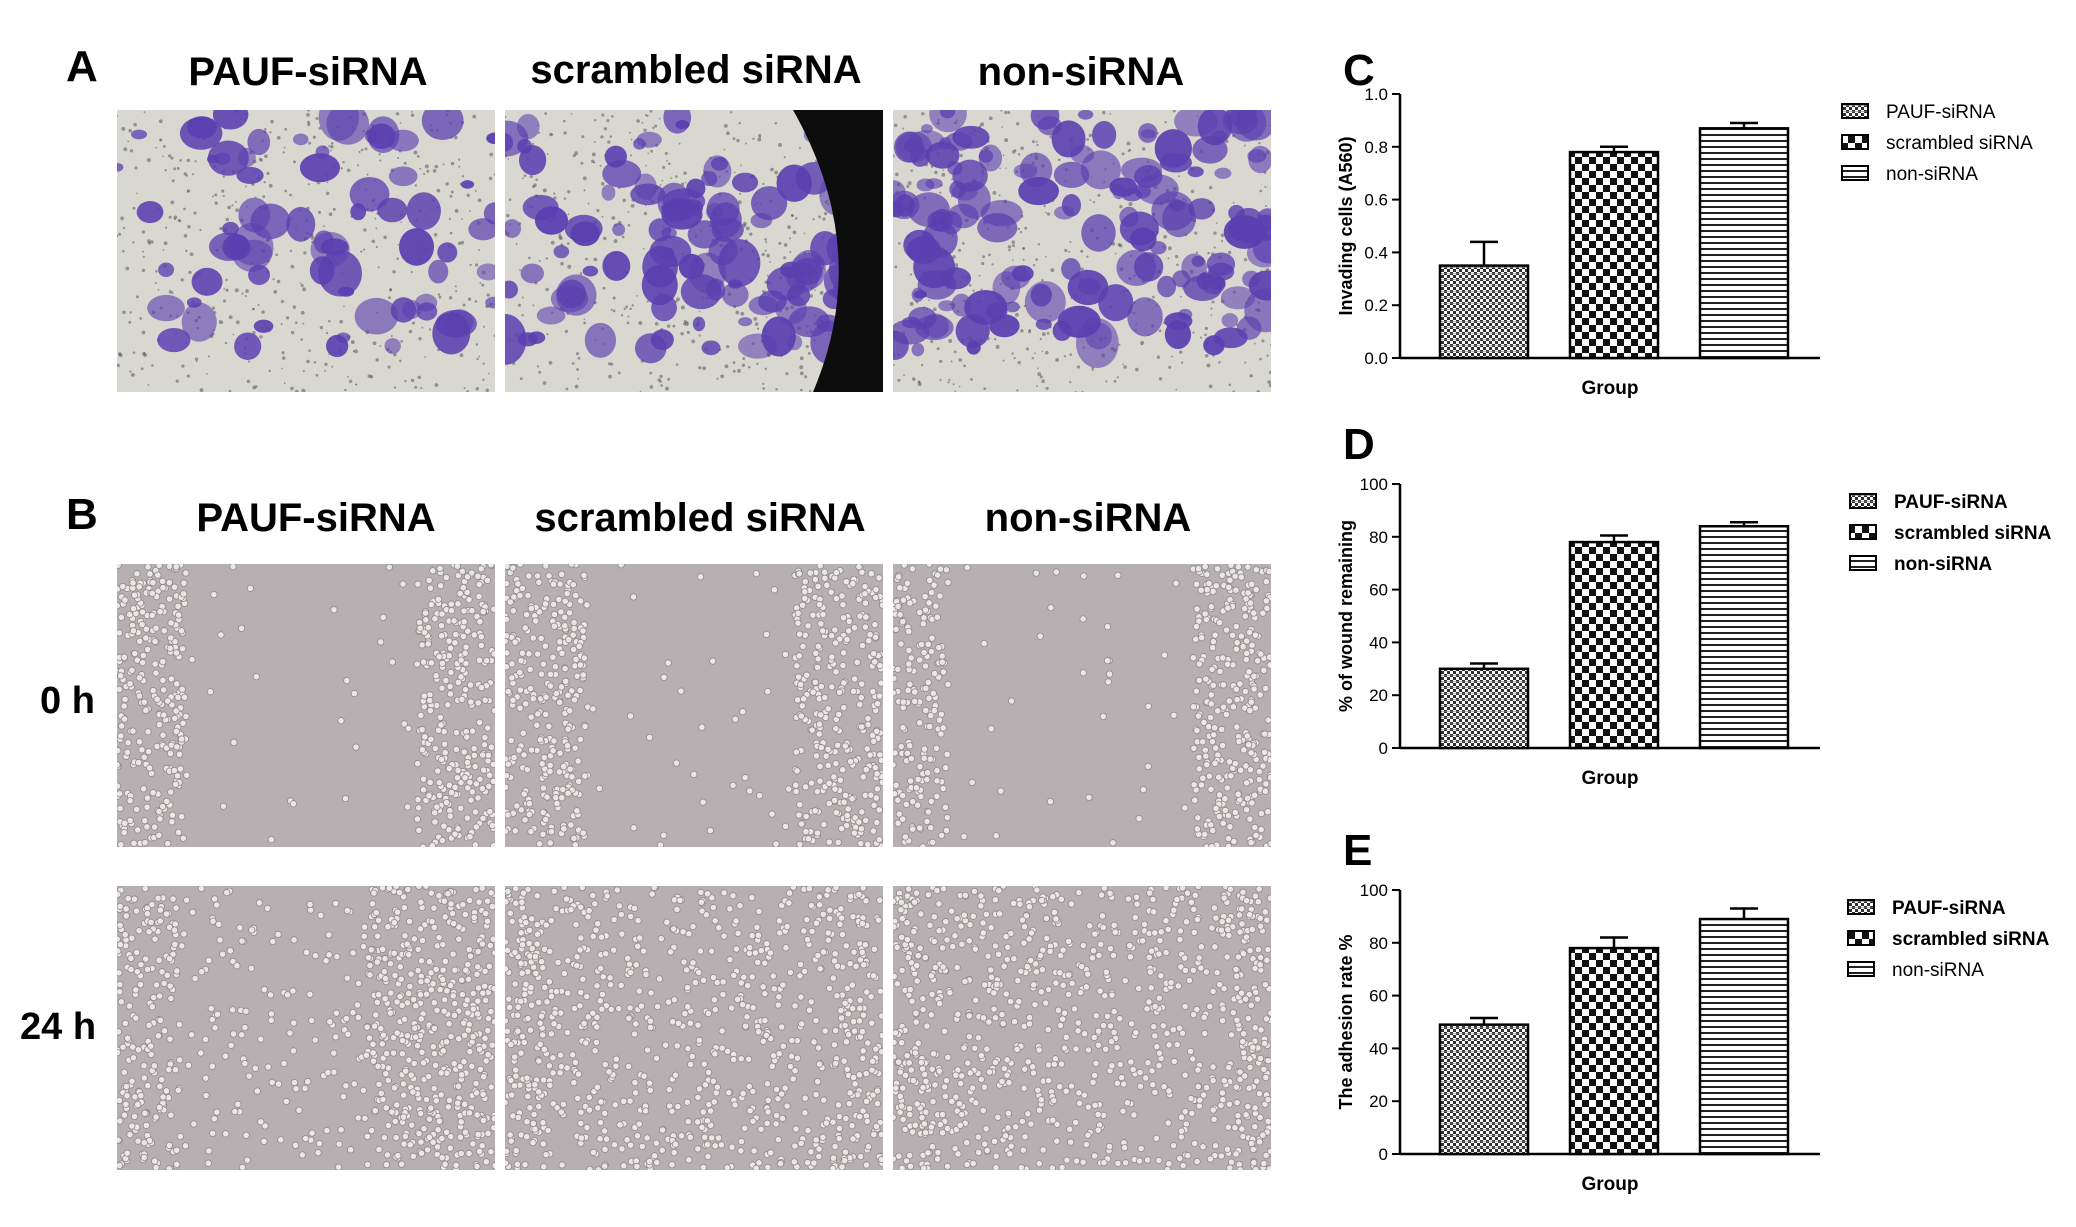 This screenshot has height=1227, width=2076. What do you see at coordinates (700, 518) in the screenshot?
I see `panel-b-title-scrambled: scrambled siRNA` at bounding box center [700, 518].